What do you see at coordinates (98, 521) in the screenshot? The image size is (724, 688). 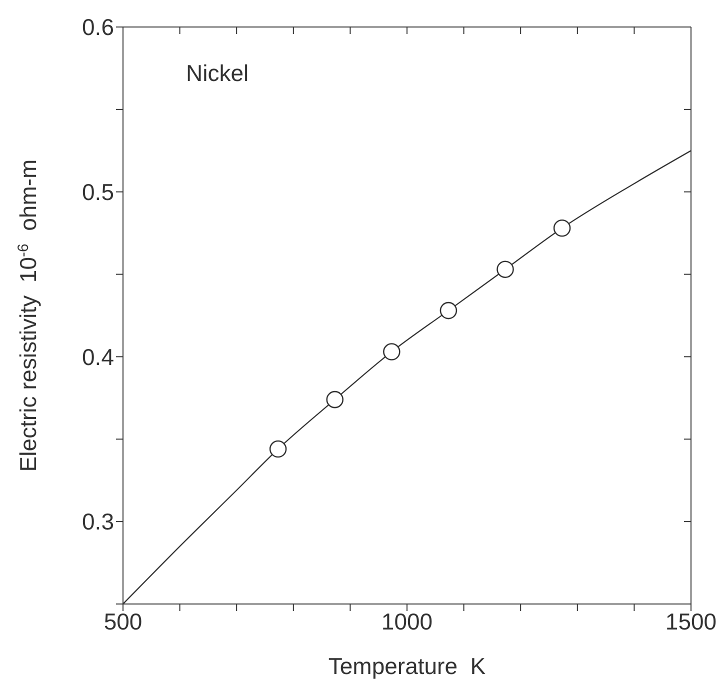 I see `y-tick-label: 0.3` at bounding box center [98, 521].